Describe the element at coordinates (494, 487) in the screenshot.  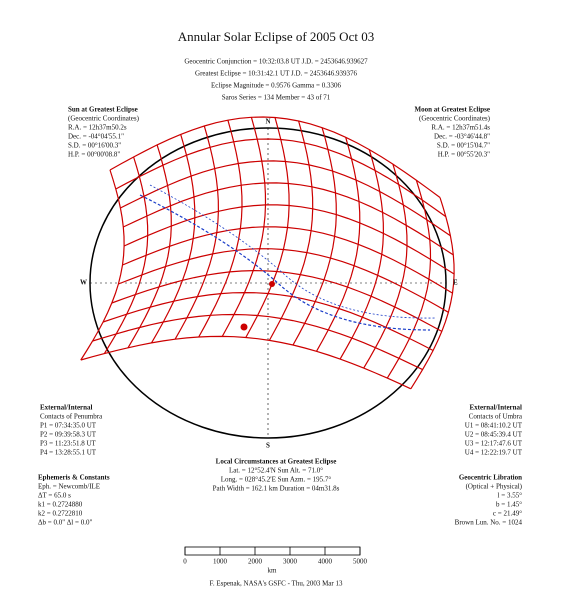
I see `panel-subtitle: (Optical + Physical)` at that location.